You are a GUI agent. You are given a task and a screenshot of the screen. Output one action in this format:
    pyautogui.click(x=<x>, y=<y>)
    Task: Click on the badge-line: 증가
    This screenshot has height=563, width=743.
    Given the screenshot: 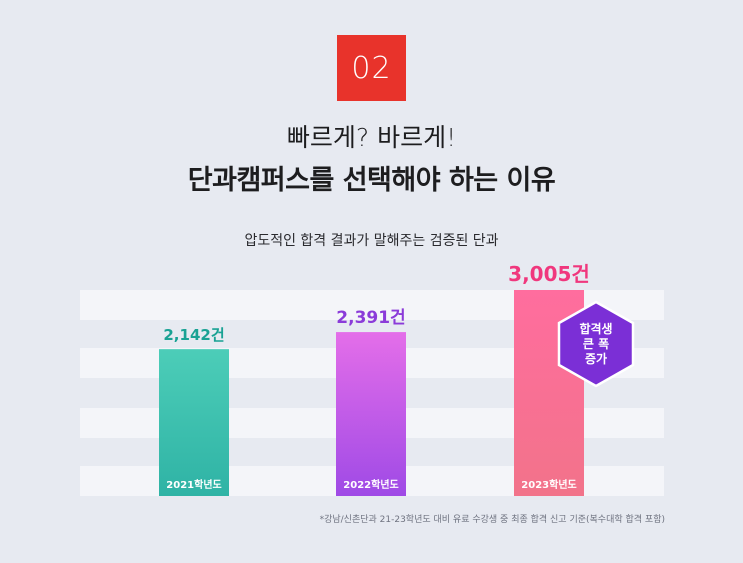 What is the action you would take?
    pyautogui.click(x=596, y=358)
    